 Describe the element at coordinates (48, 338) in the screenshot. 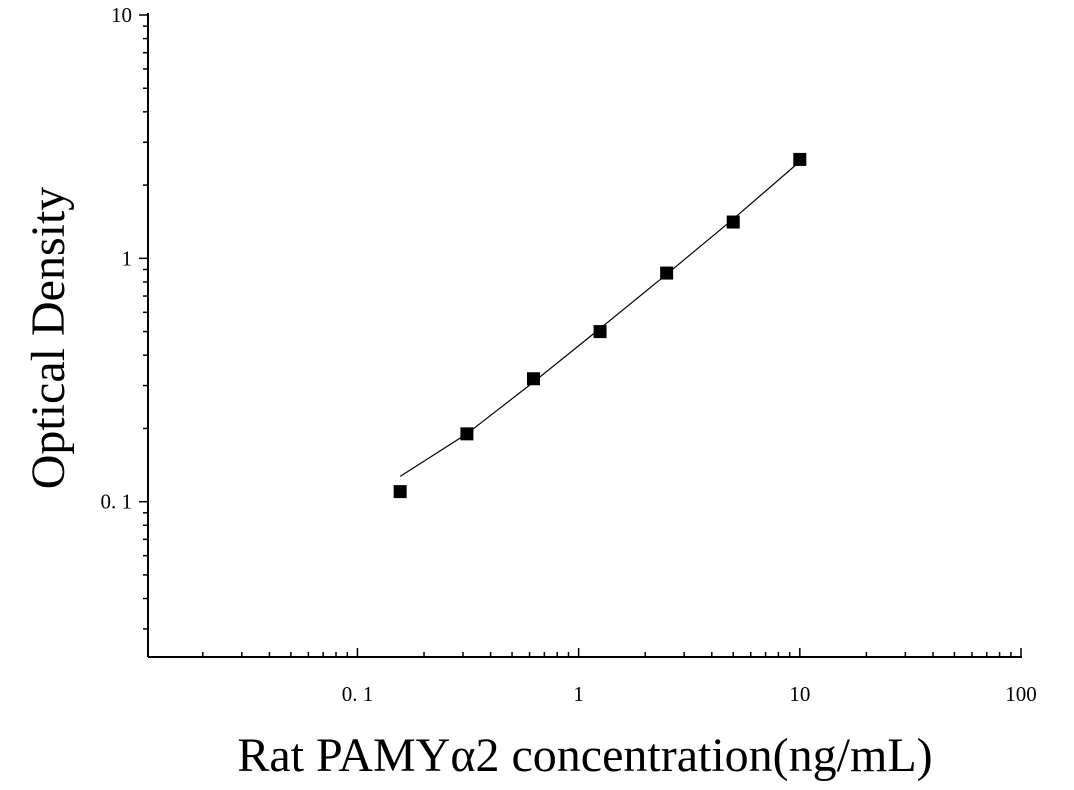

I see `y-axis-title: Optical Density` at that location.